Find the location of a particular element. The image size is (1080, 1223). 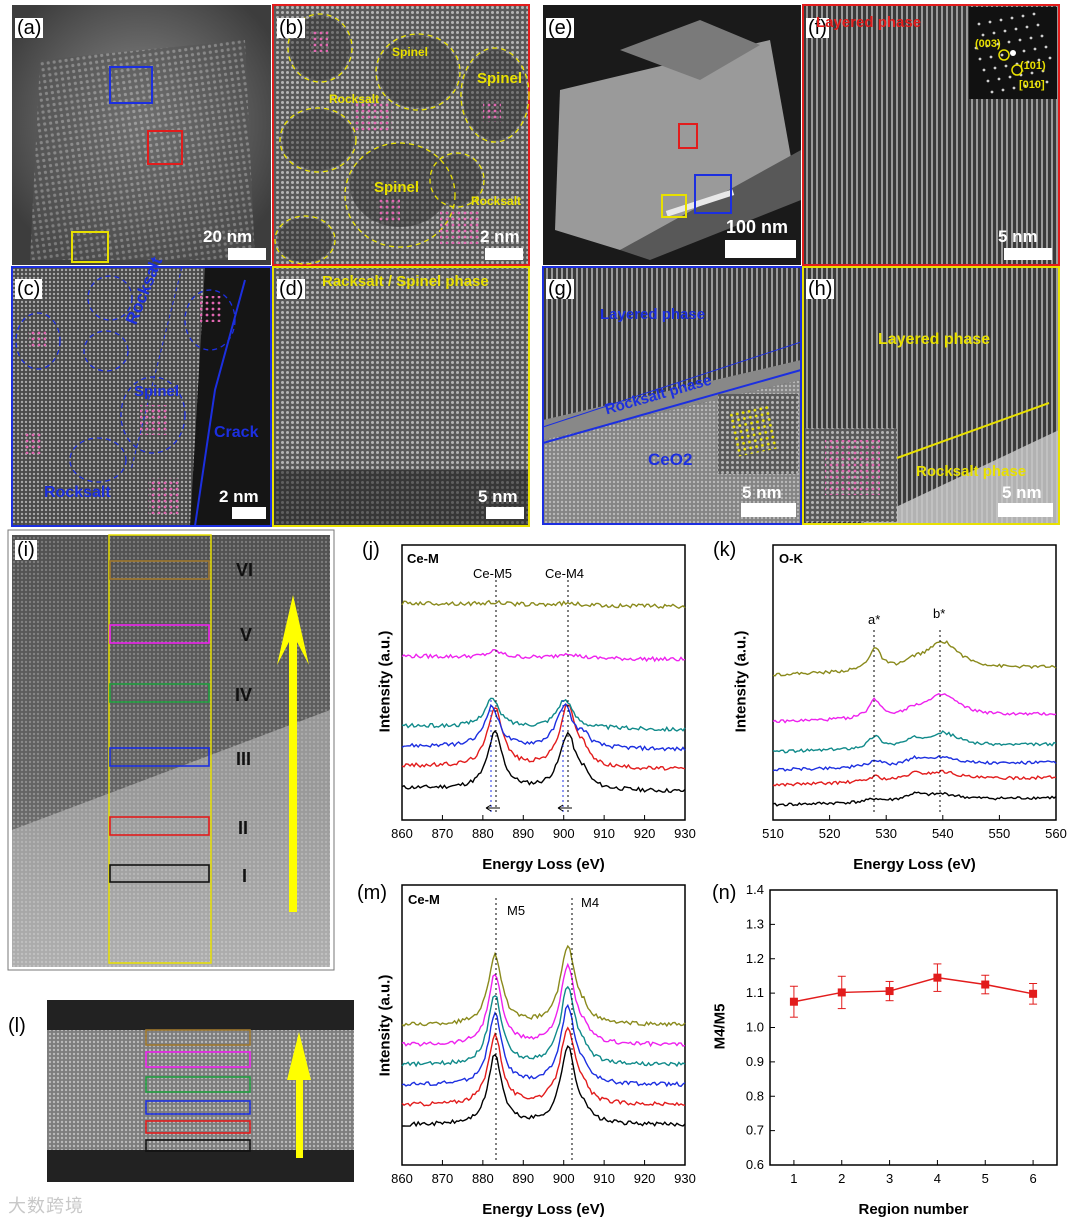

n-ytick-label: 1.0 is located at coordinates (755, 1027).